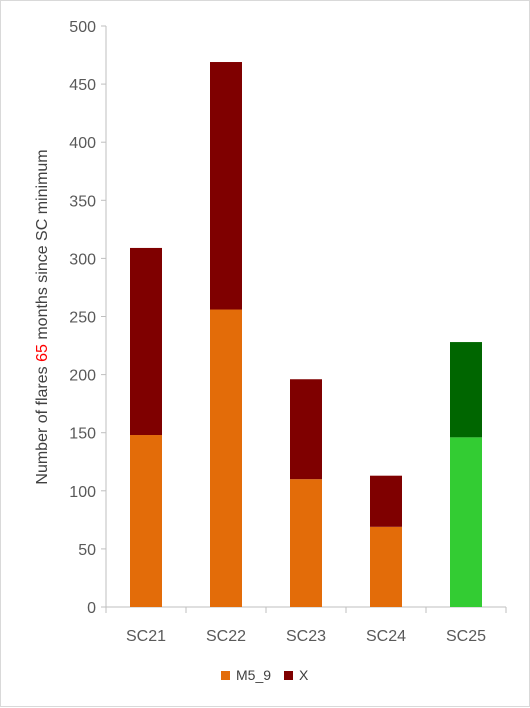  Describe the element at coordinates (91, 608) in the screenshot. I see `y-tick-label: 0` at that location.